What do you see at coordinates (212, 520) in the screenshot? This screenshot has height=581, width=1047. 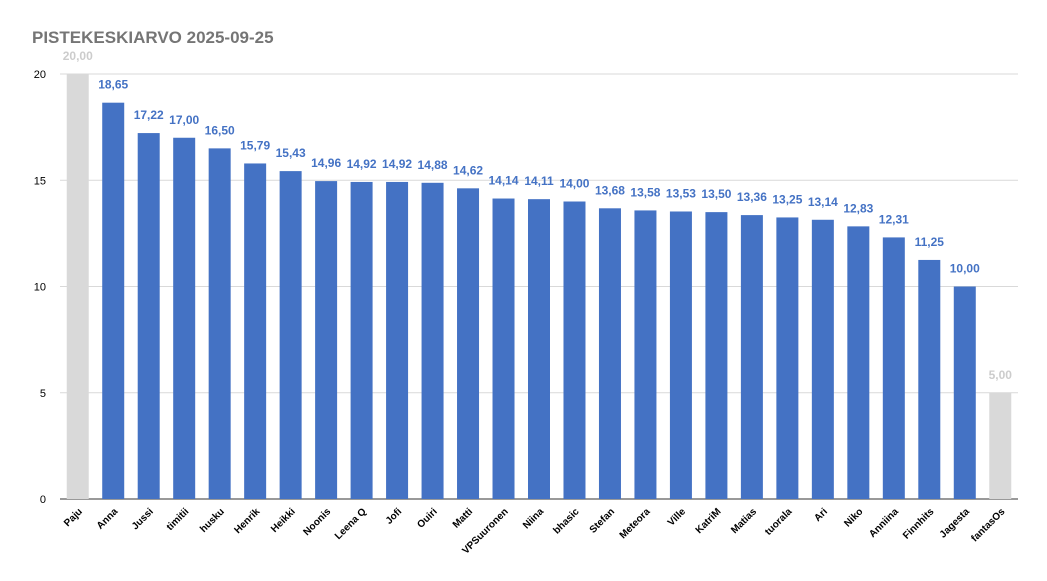 I see `x-tick-label: husku` at bounding box center [212, 520].